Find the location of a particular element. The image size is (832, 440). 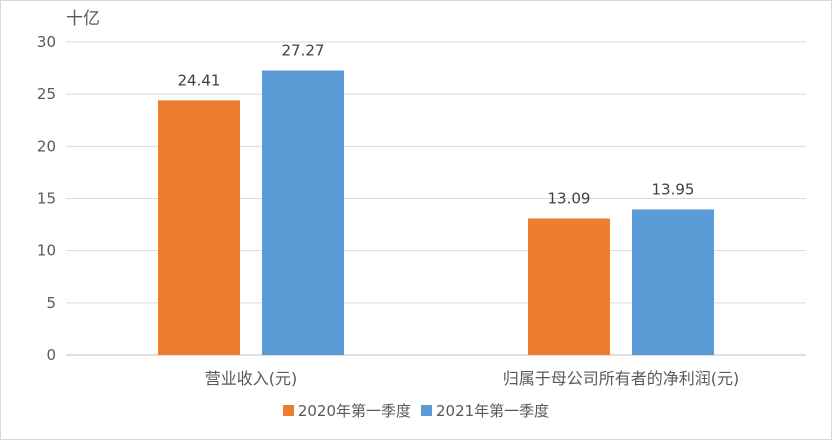

y-tick-label: 30 is located at coordinates (46, 42).